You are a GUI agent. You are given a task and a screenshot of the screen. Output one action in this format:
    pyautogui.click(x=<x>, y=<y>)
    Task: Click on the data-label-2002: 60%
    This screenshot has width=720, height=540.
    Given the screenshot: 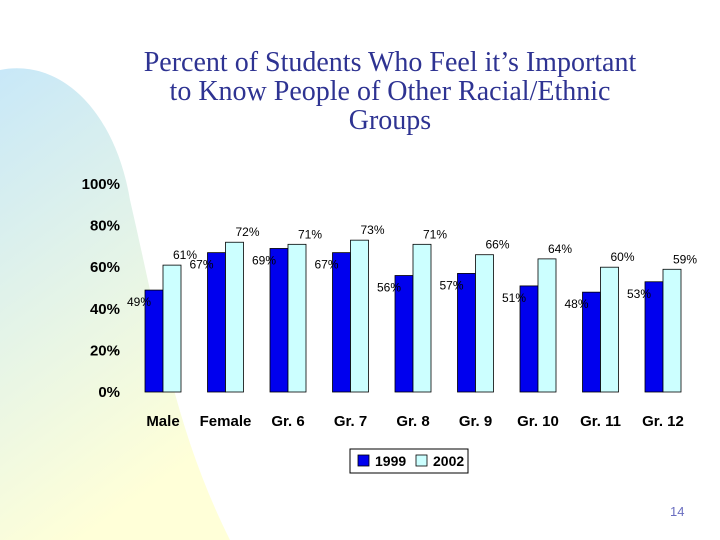 What is the action you would take?
    pyautogui.click(x=622, y=257)
    